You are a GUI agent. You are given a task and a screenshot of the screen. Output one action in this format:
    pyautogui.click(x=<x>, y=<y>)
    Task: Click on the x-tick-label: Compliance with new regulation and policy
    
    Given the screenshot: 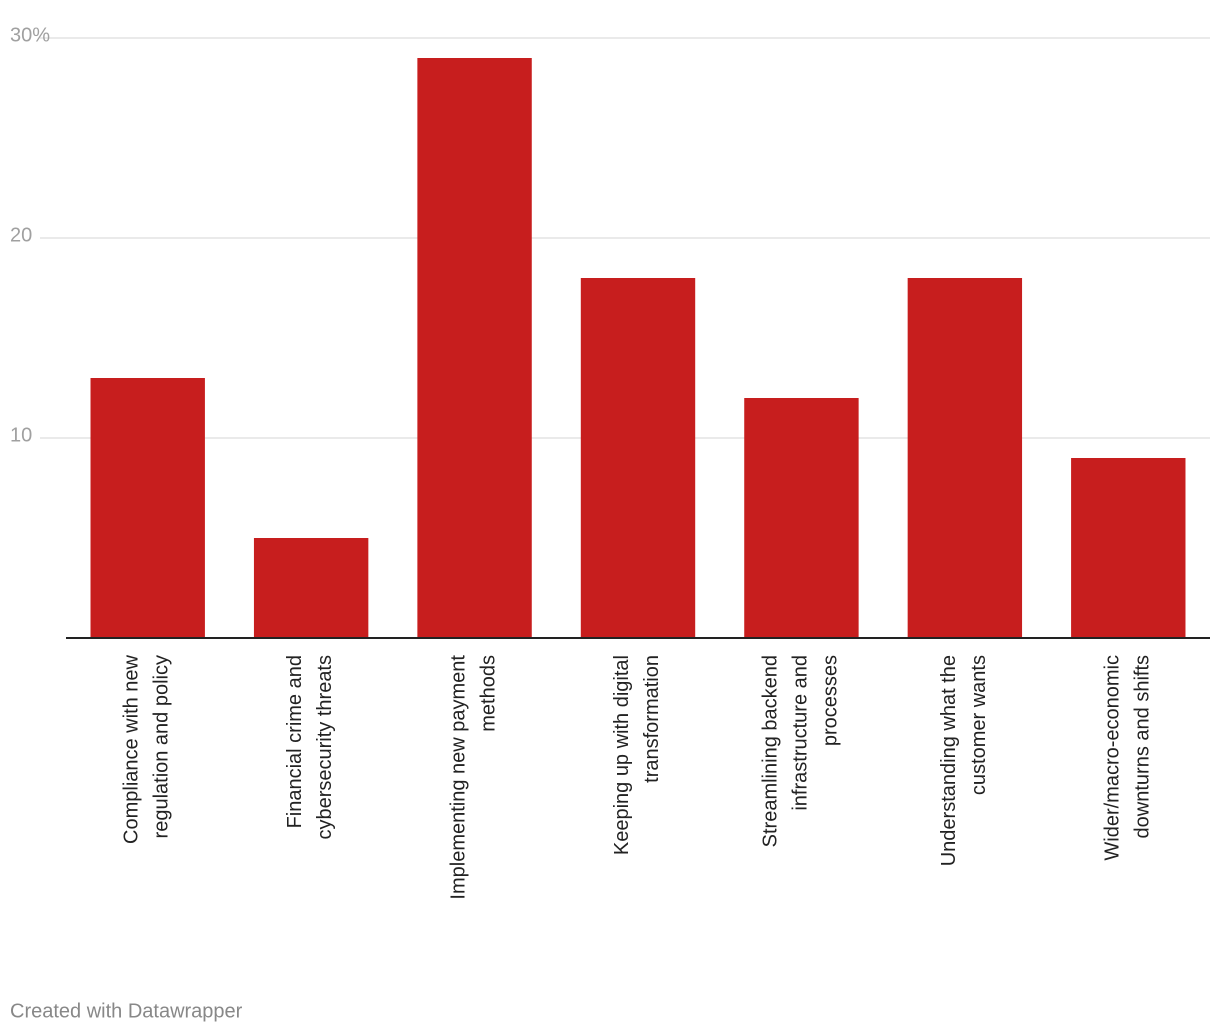 What is the action you would take?
    pyautogui.click(x=147, y=749)
    